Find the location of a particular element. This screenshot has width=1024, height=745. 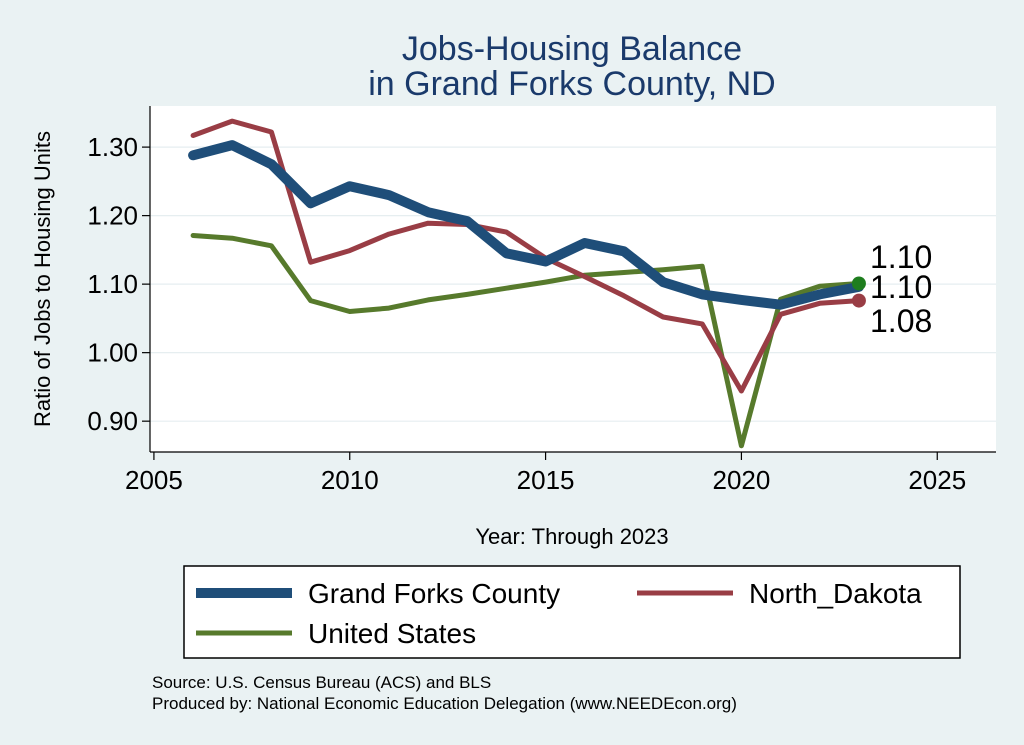

y-axis-ticks: 0.90 1.00 1.10 1.20 1.30 is located at coordinates (118, 284).